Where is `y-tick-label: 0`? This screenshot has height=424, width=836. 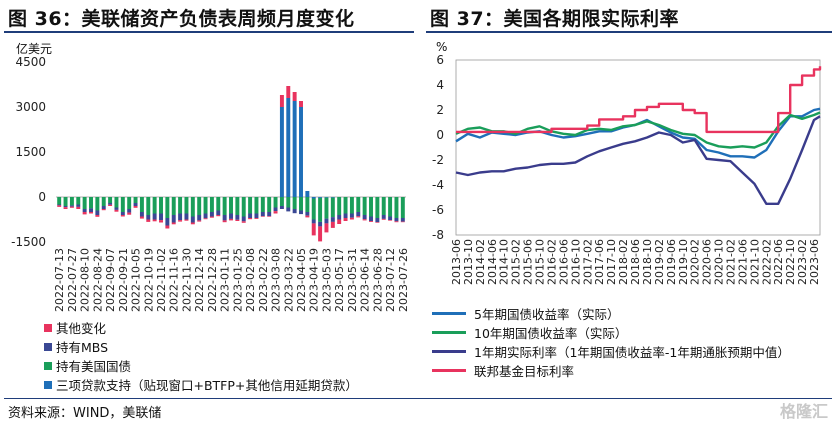 y-tick-label: 0 is located at coordinates (42, 197).